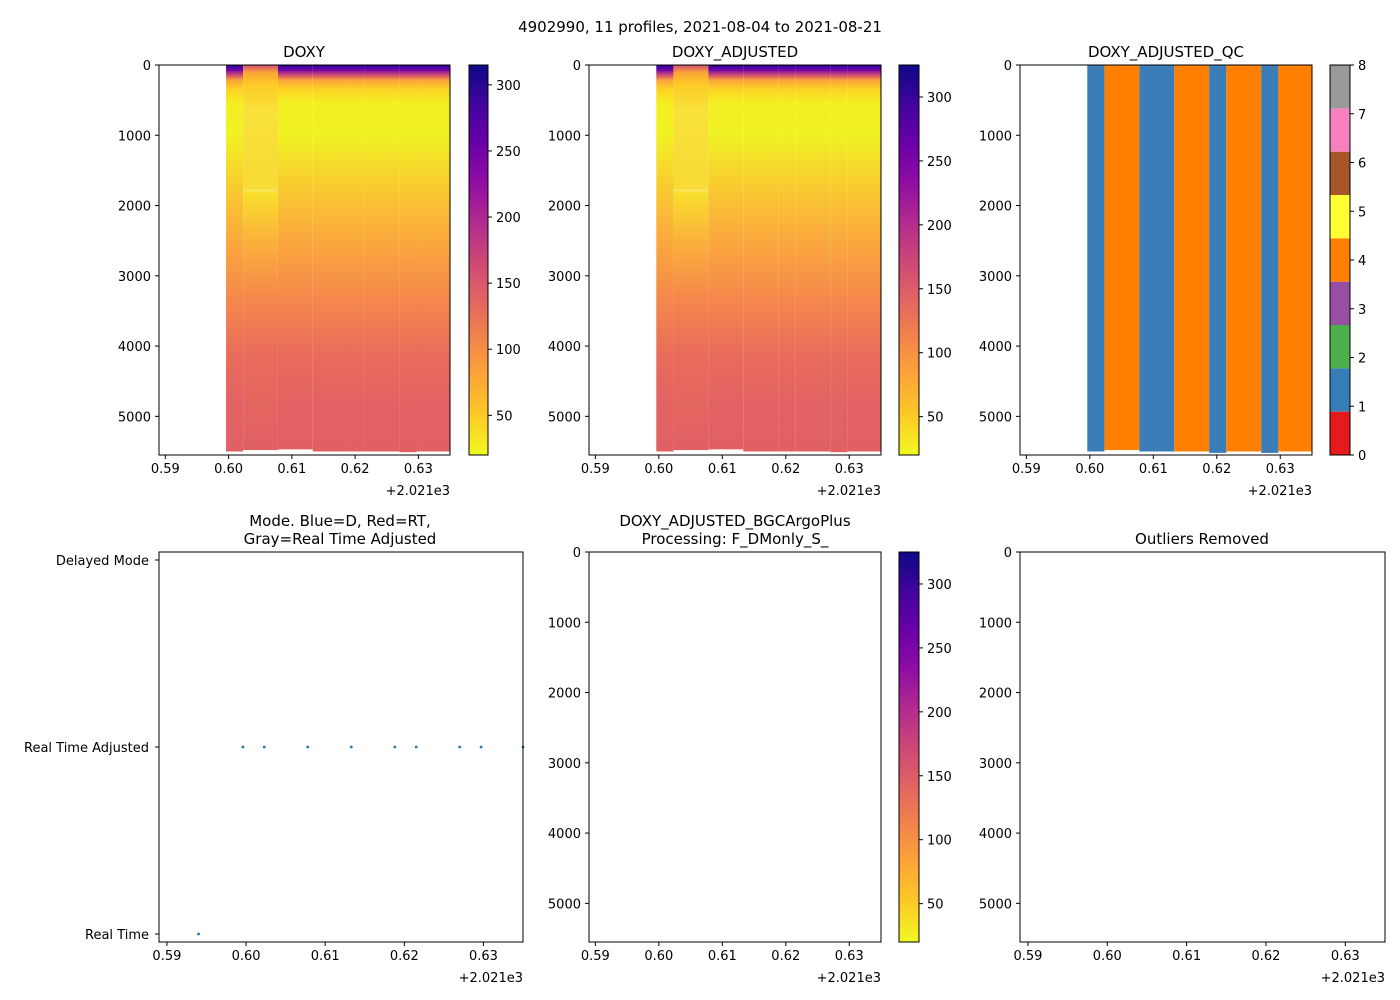 This screenshot has width=1400, height=1000. Describe the element at coordinates (564, 277) in the screenshot. I see `y-tick-label: 3000` at that location.